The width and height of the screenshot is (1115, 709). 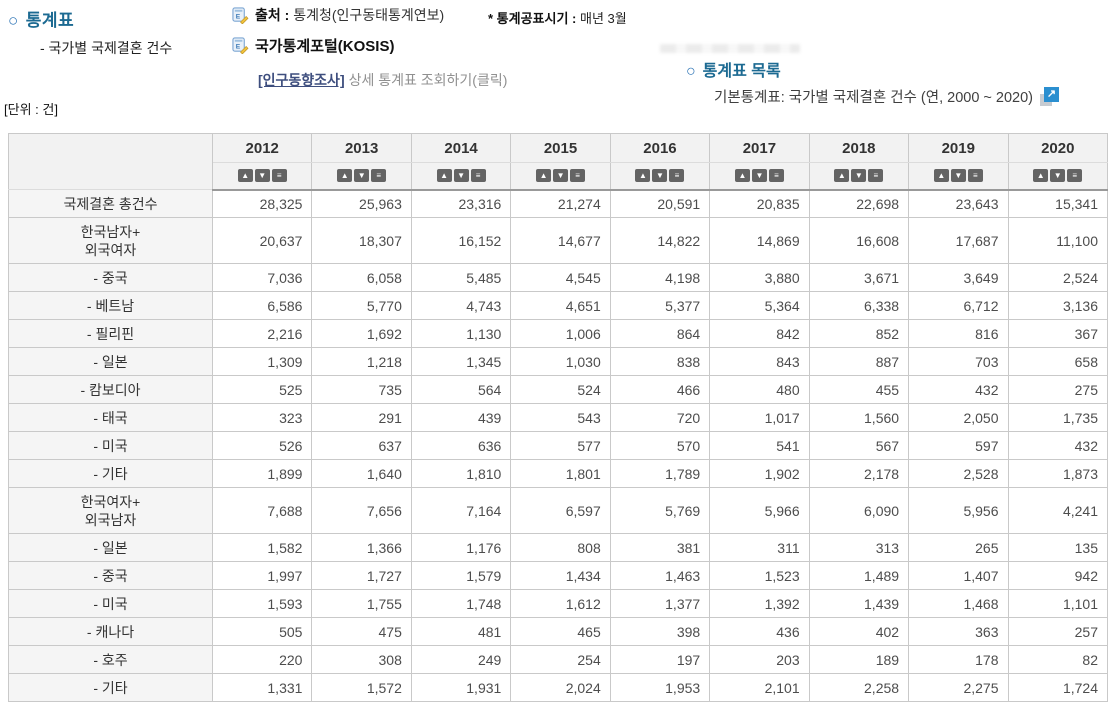 I want to click on value-cell: 308, so click(x=361, y=659).